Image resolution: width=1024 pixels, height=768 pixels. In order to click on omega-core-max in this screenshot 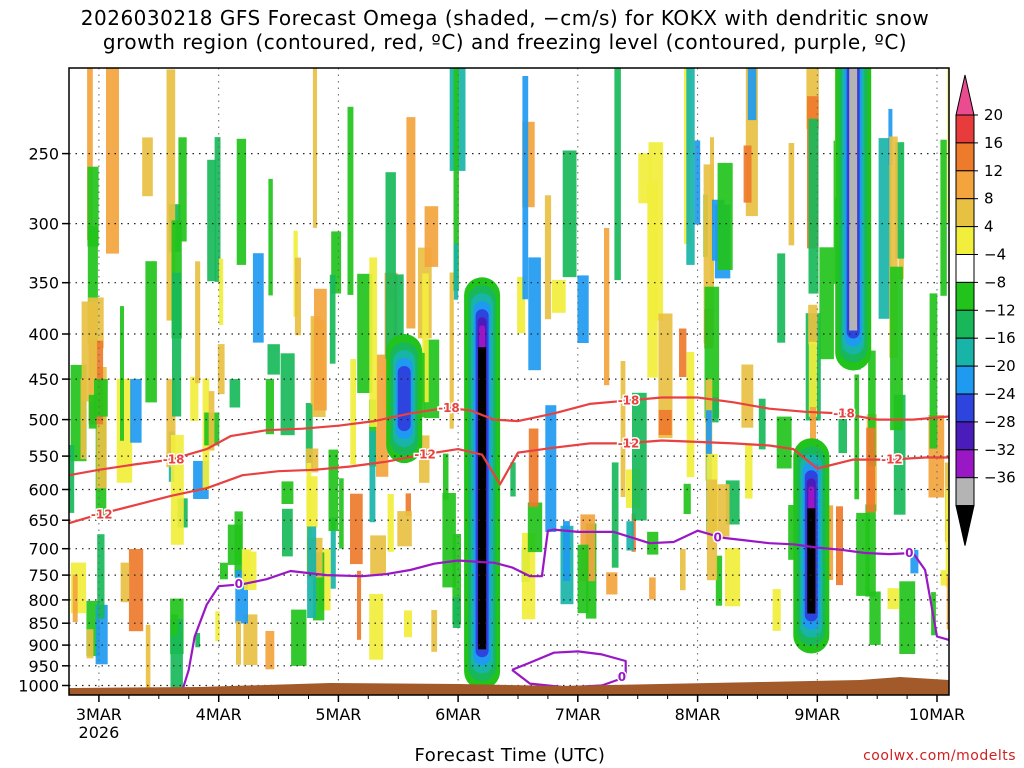, I will do `click(482, 498)`.